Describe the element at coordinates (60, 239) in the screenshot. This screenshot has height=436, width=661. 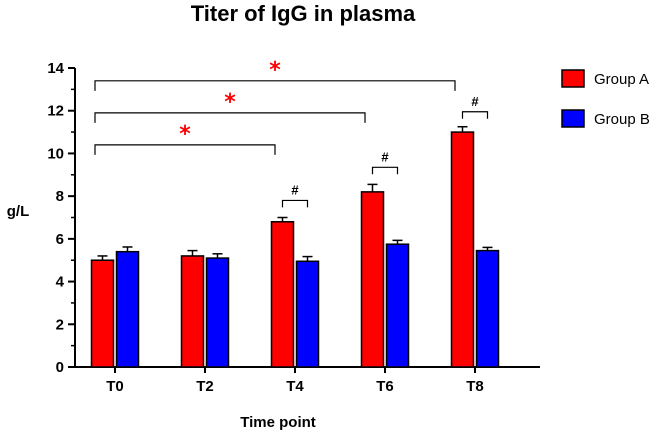
I see `y-tick-label: 6` at that location.